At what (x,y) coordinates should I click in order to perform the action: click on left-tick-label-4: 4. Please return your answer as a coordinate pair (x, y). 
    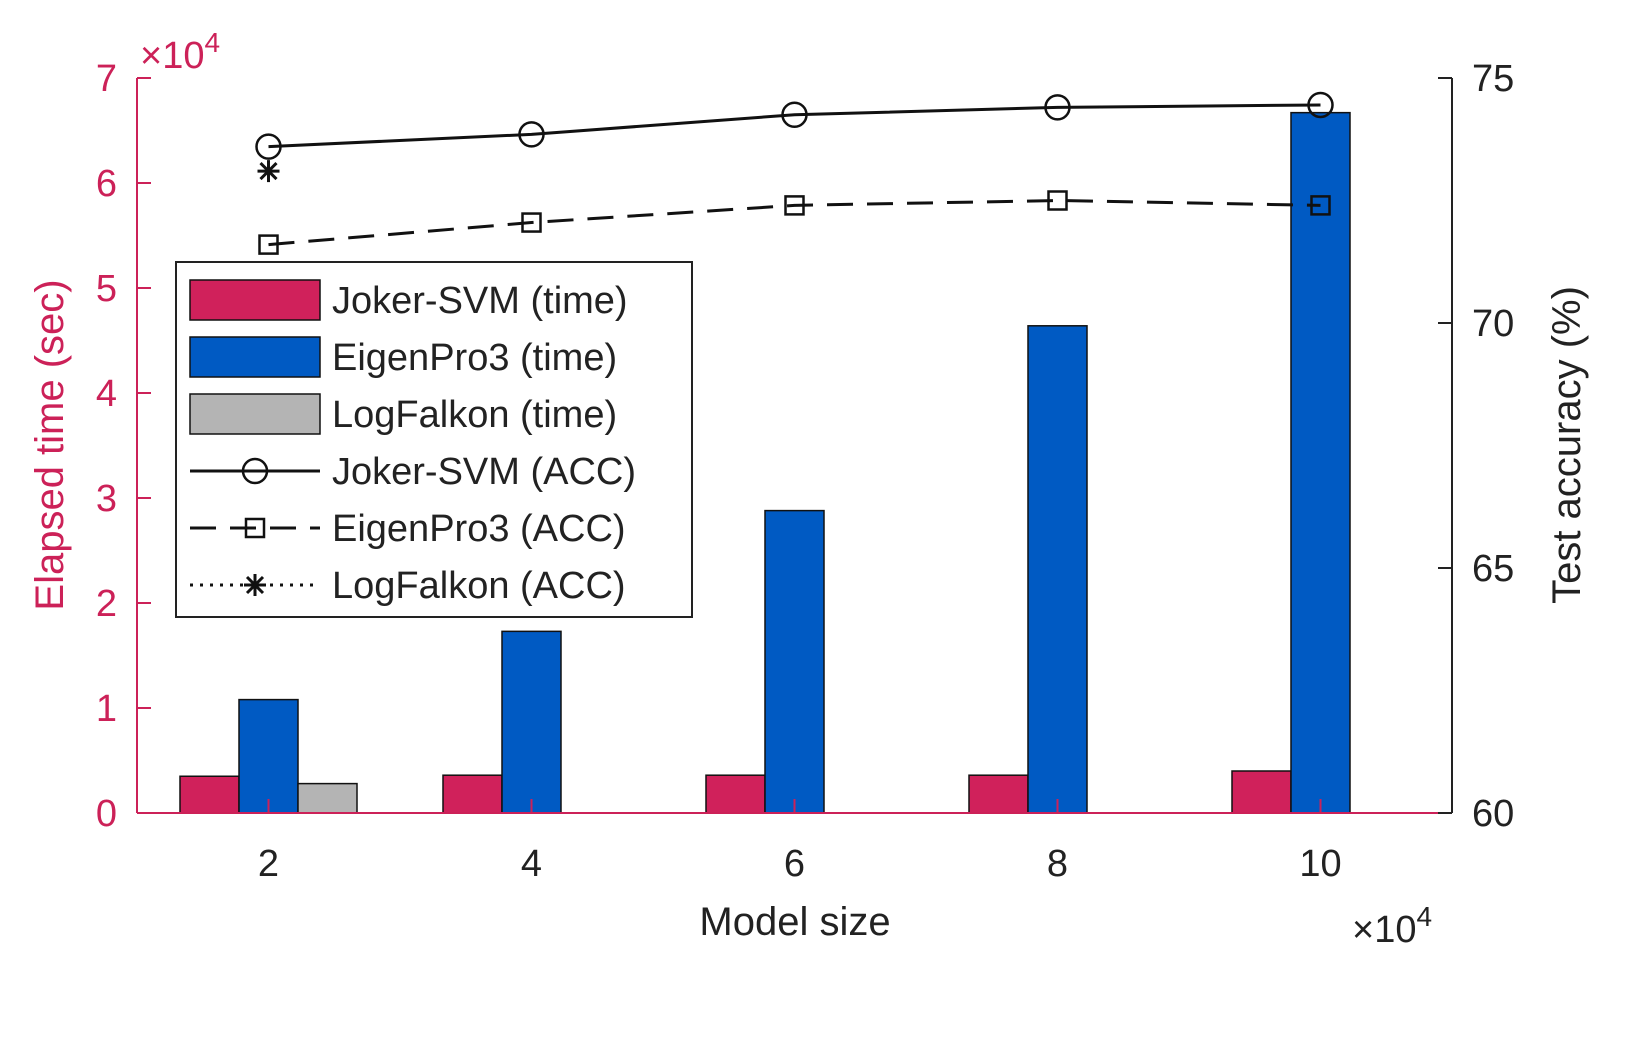
    Looking at the image, I should click on (106, 394).